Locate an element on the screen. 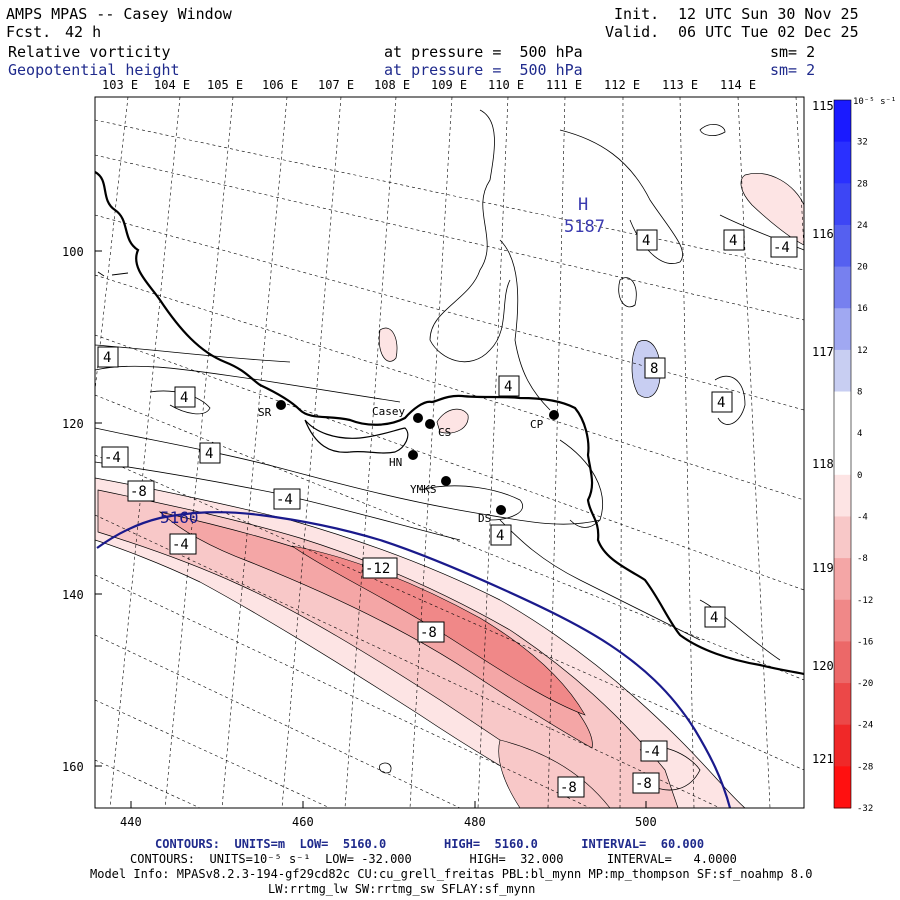 The height and width of the screenshot is (900, 900). station-label: HN is located at coordinates (395, 462).